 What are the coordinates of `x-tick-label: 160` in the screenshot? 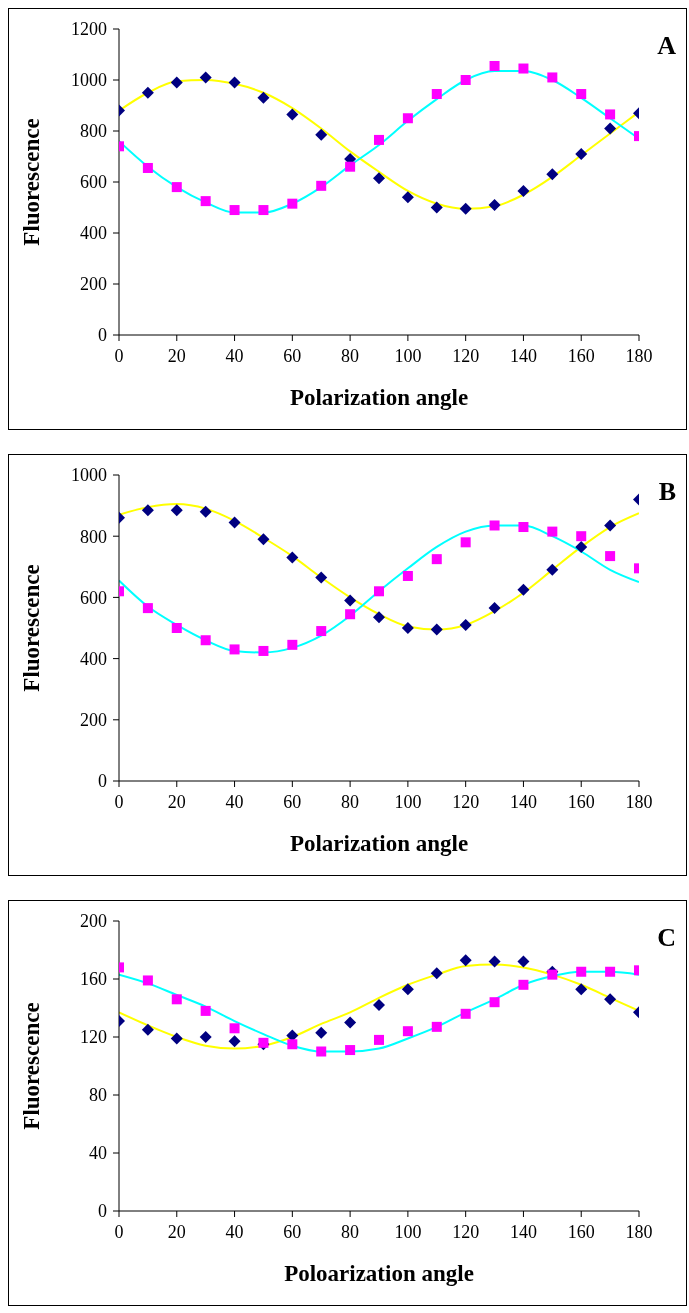 It's located at (581, 1231).